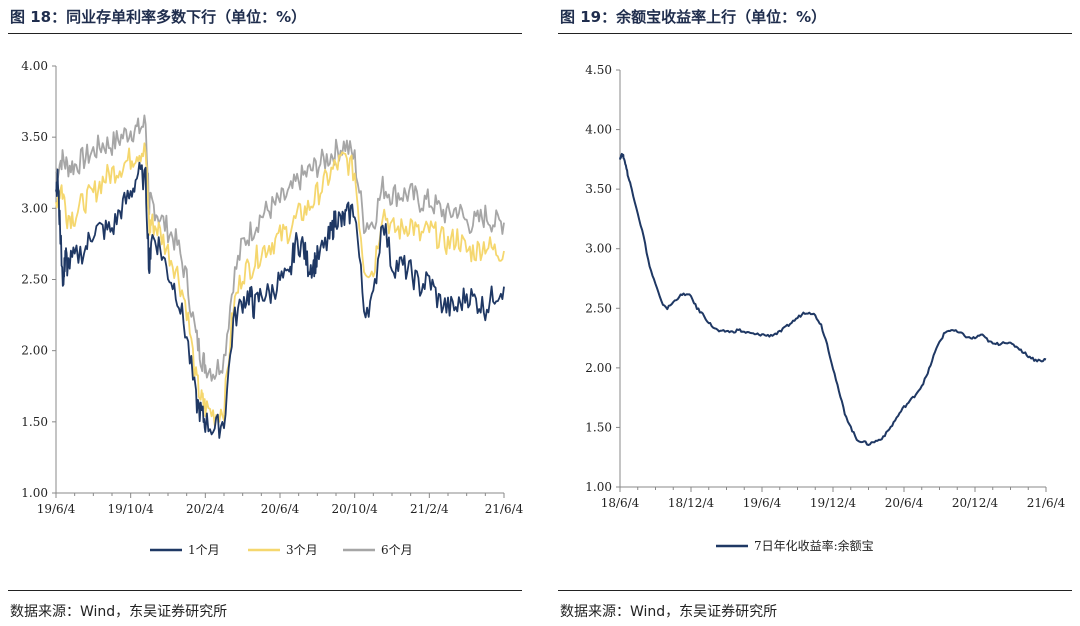 The width and height of the screenshot is (1080, 626). What do you see at coordinates (265, 590) in the screenshot?
I see `figure-18-bottom-rule` at bounding box center [265, 590].